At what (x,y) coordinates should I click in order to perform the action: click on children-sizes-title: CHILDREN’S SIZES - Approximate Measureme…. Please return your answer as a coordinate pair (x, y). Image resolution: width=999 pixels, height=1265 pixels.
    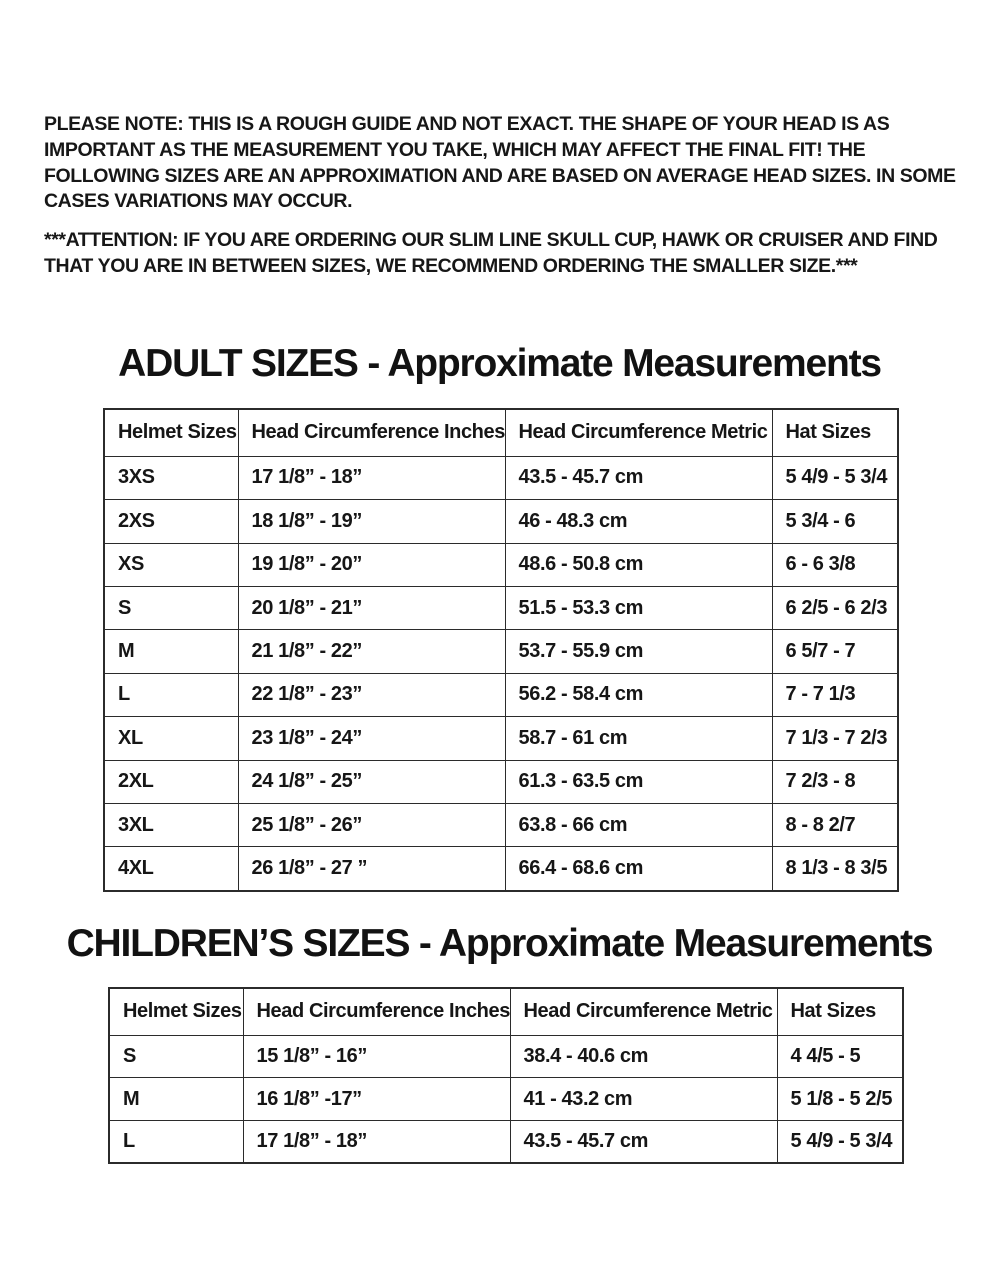
    Looking at the image, I should click on (500, 943).